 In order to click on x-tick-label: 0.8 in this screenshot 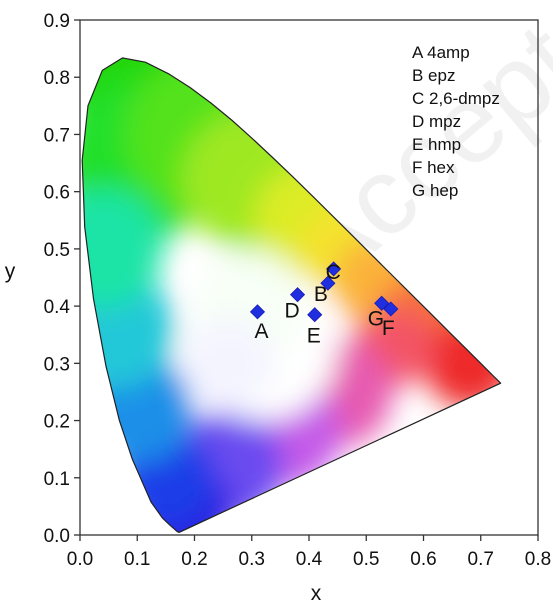, I will do `click(538, 559)`.